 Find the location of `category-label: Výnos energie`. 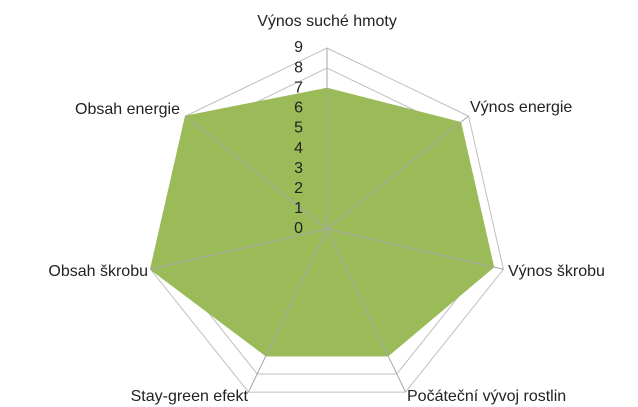

category-label: Výnos energie is located at coordinates (521, 107).